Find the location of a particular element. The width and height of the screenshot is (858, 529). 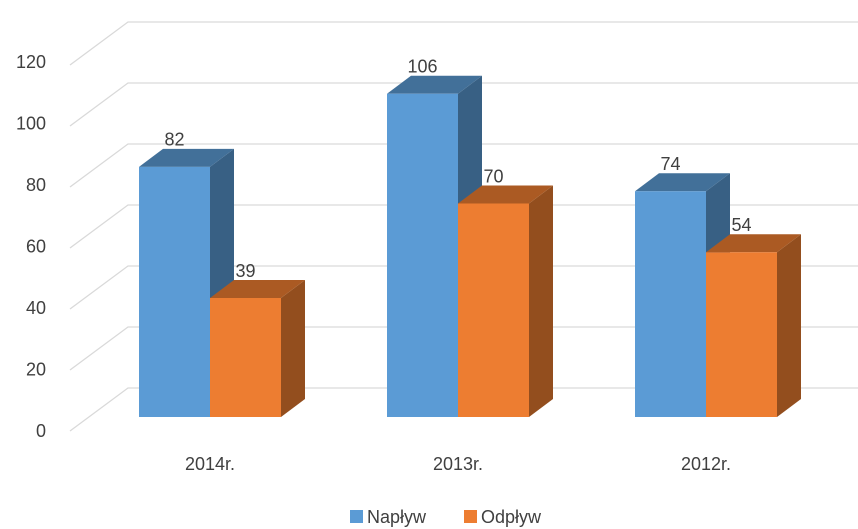

x-tick-label: 2014r. is located at coordinates (210, 464).